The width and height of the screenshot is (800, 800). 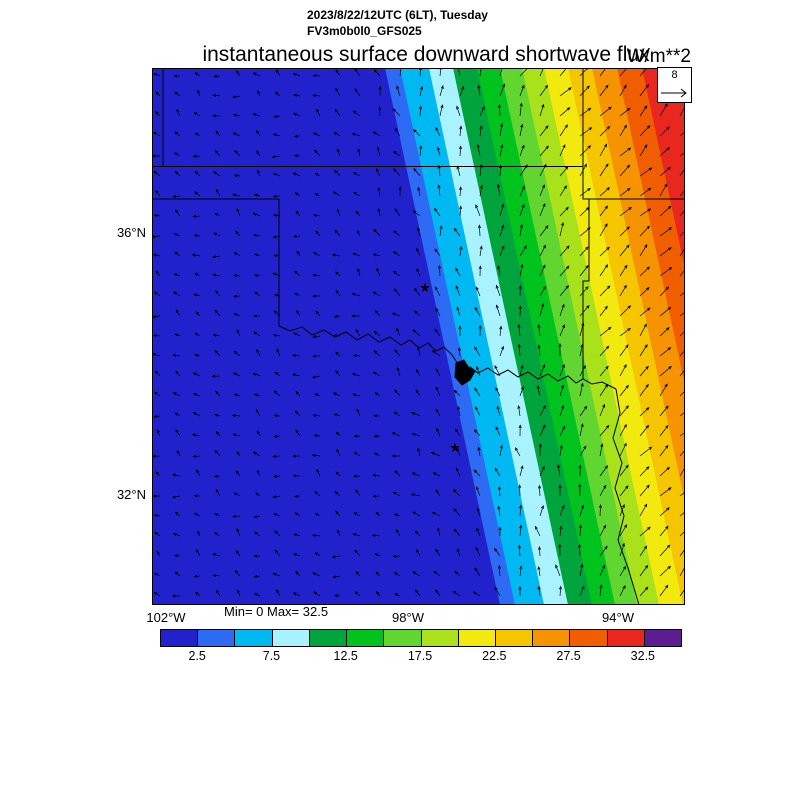 What do you see at coordinates (276, 611) in the screenshot?
I see `min-max-readout: Min= 0 Max= 32.5` at bounding box center [276, 611].